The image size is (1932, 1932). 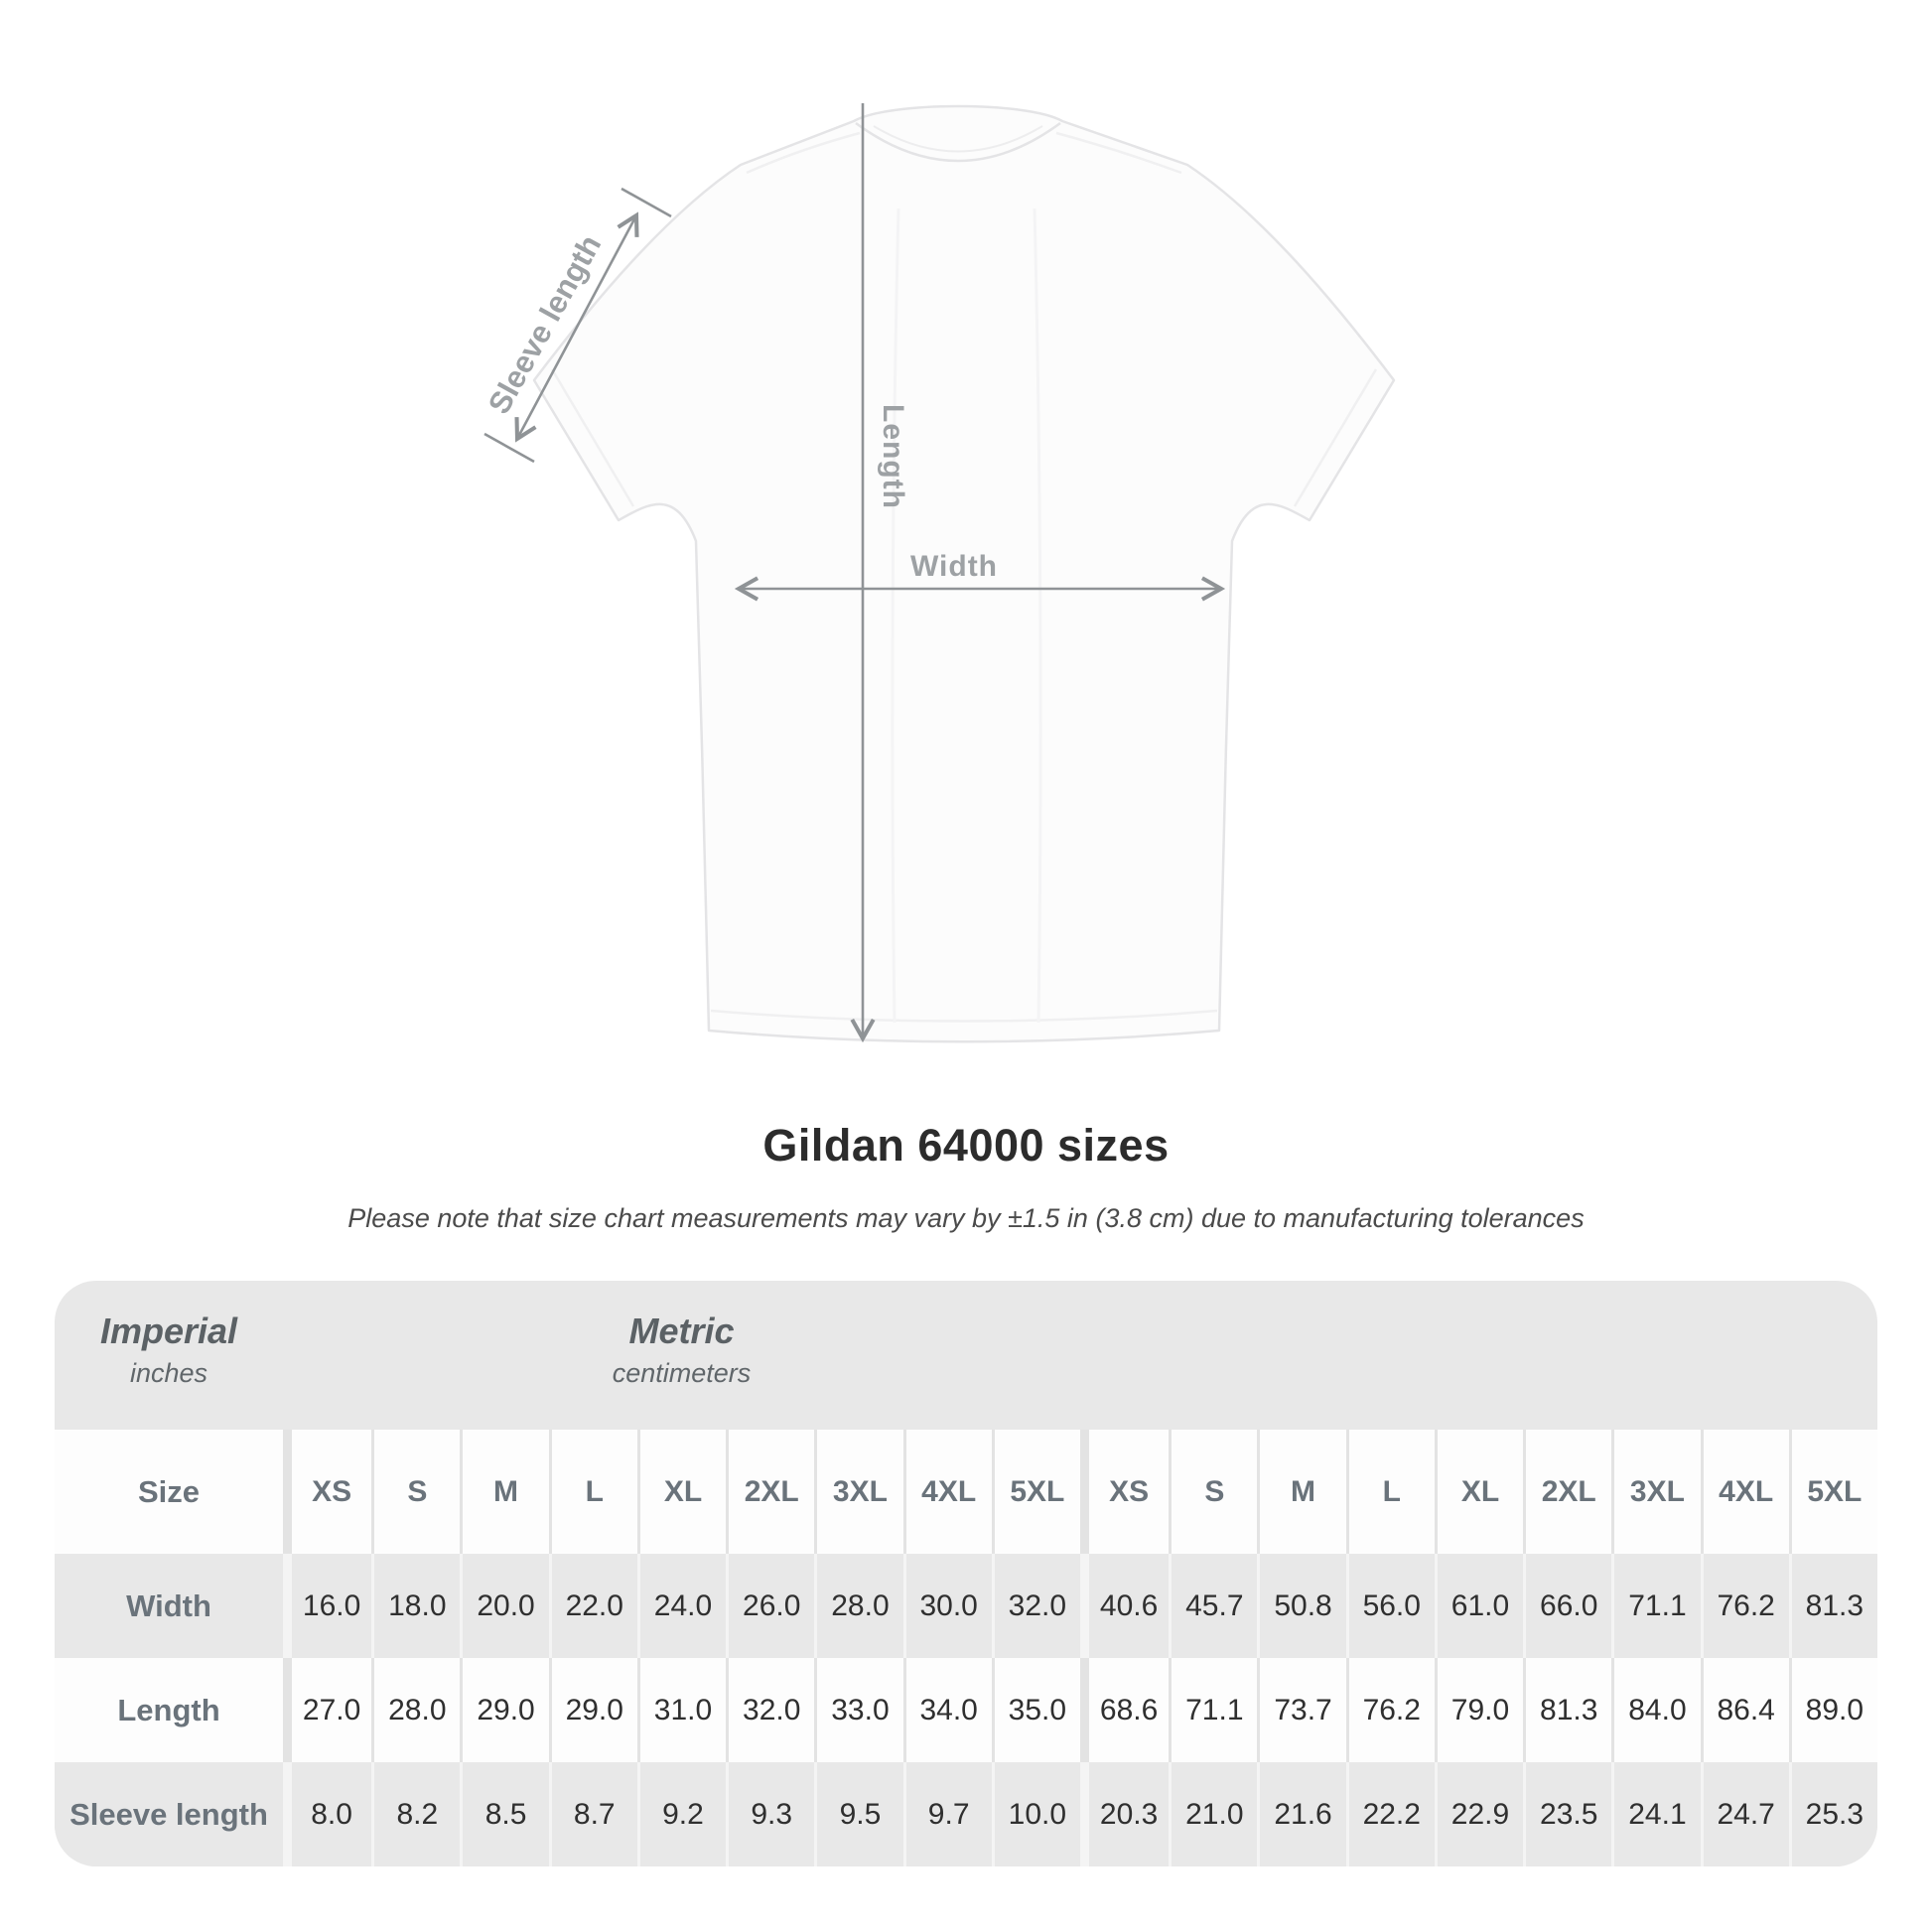 I want to click on unit-group-header: Imperial inches Metric centimeters, so click(x=966, y=1355).